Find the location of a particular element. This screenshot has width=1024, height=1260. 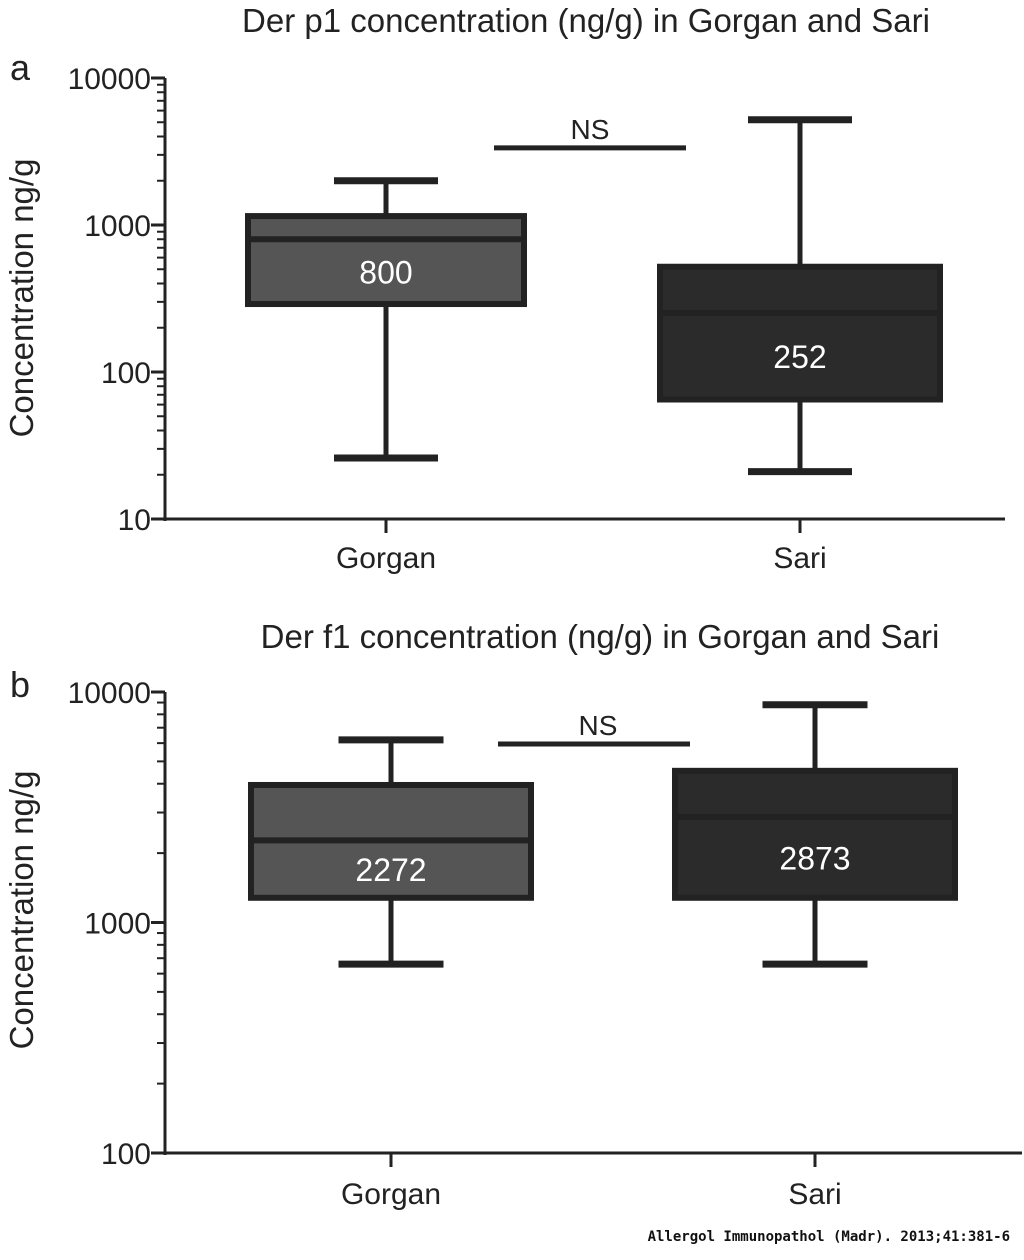

median-label: 2873 is located at coordinates (814, 858).